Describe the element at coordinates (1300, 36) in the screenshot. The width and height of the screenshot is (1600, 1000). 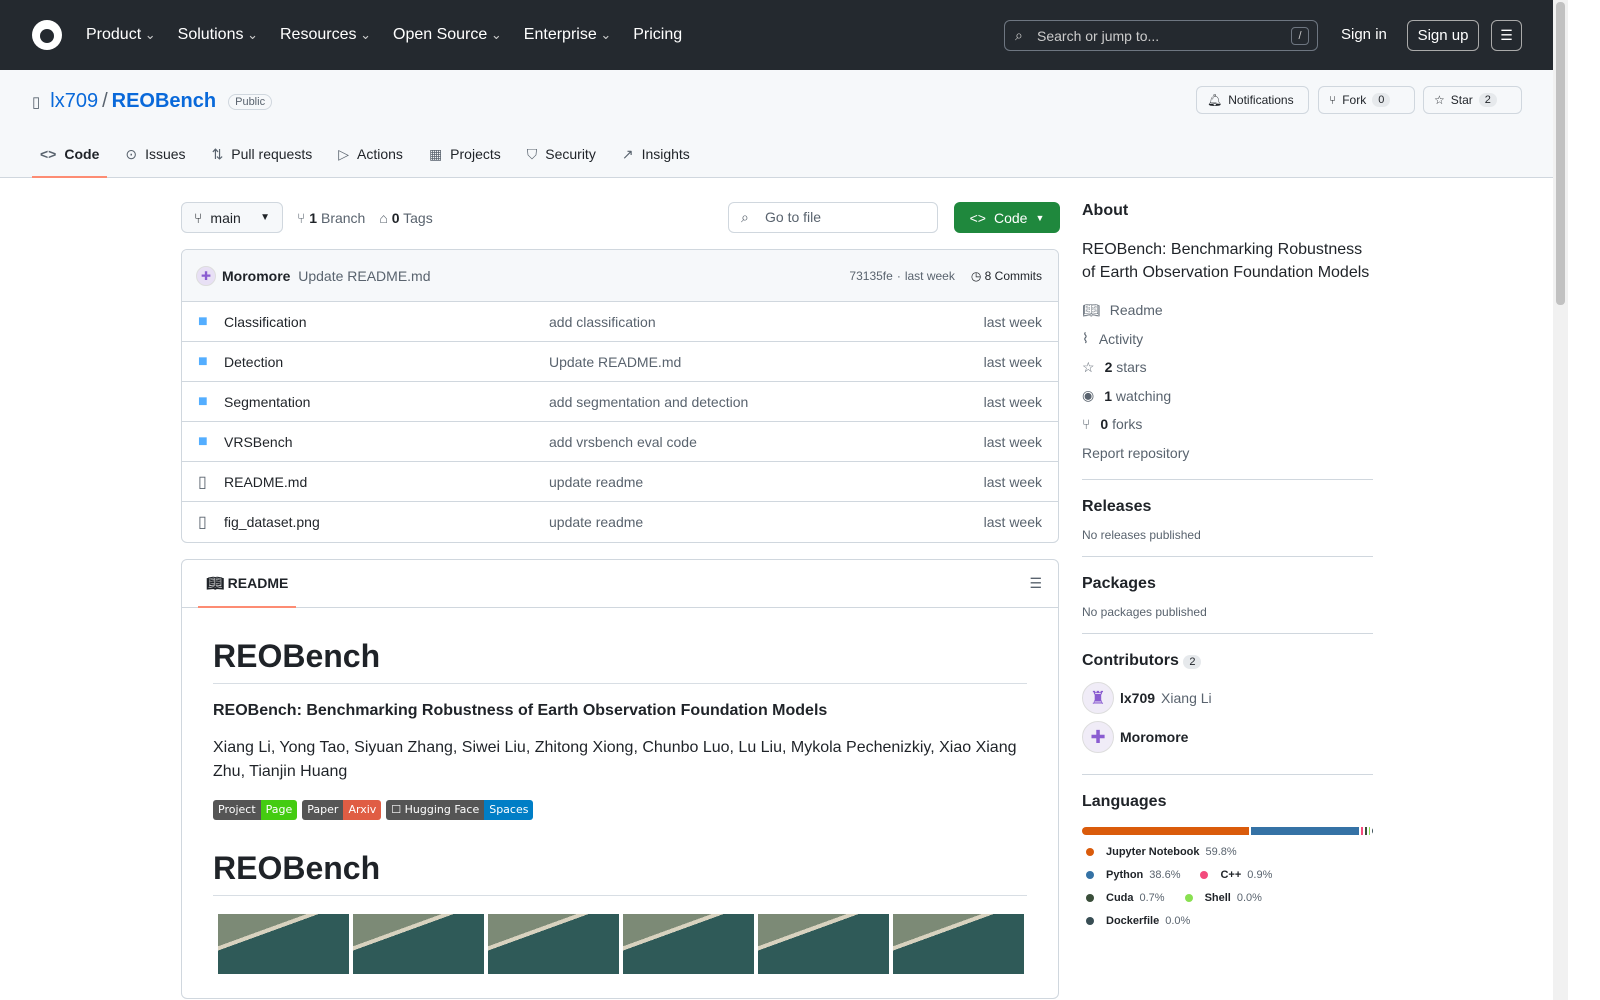
I see `search-shortcut: /` at that location.